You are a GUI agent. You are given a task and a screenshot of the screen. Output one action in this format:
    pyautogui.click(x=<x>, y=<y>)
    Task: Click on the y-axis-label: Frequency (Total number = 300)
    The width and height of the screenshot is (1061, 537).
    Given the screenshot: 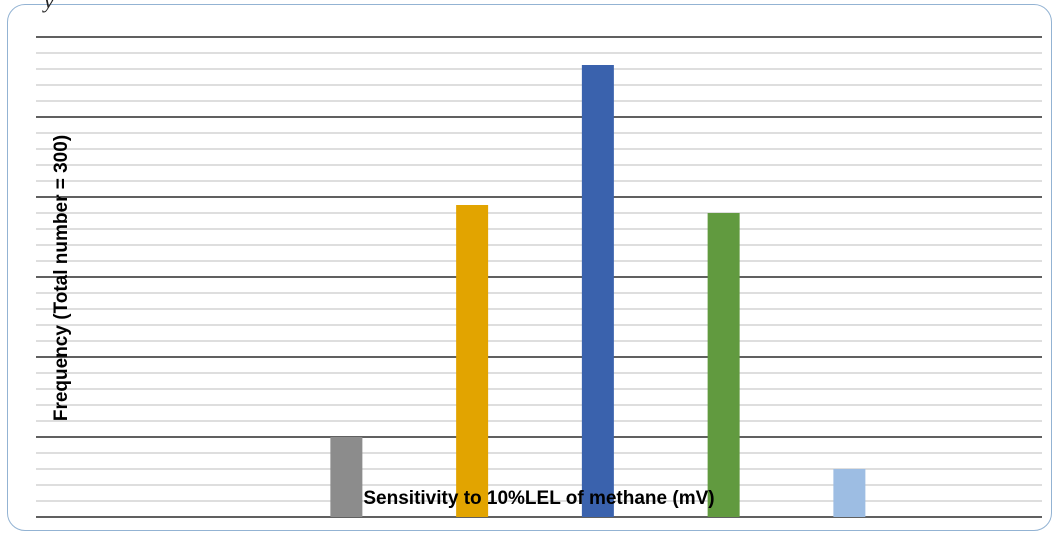 What is the action you would take?
    pyautogui.click(x=61, y=278)
    